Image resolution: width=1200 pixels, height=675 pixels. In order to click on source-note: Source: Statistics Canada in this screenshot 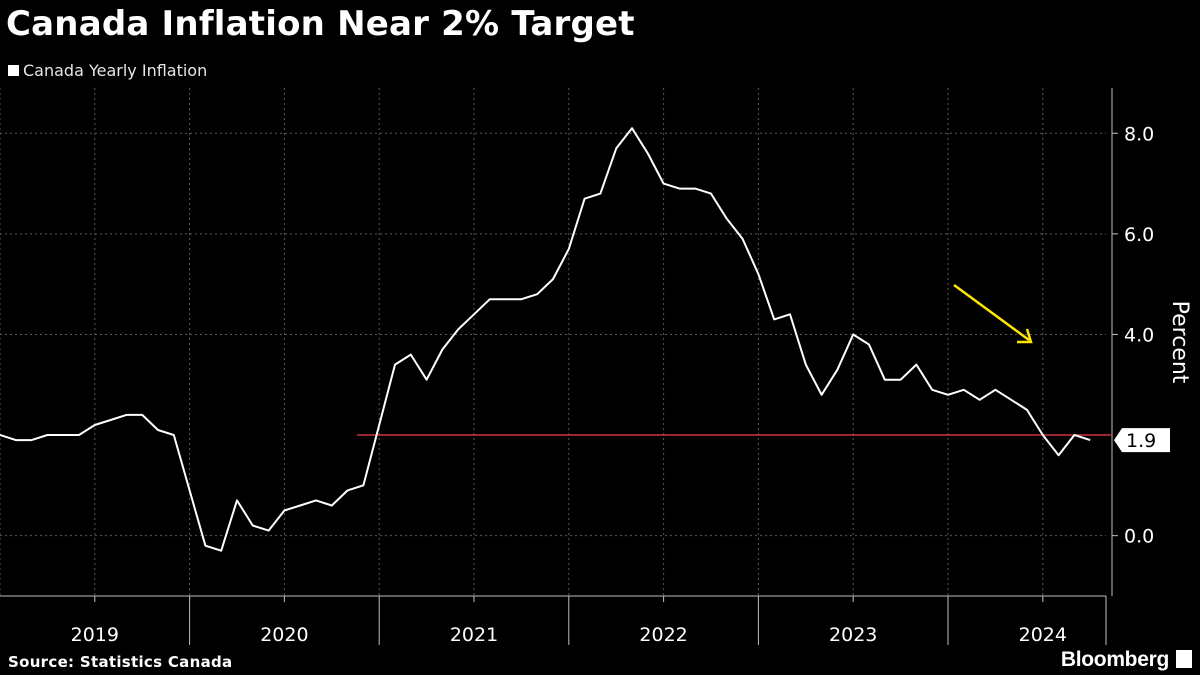, I will do `click(120, 662)`.